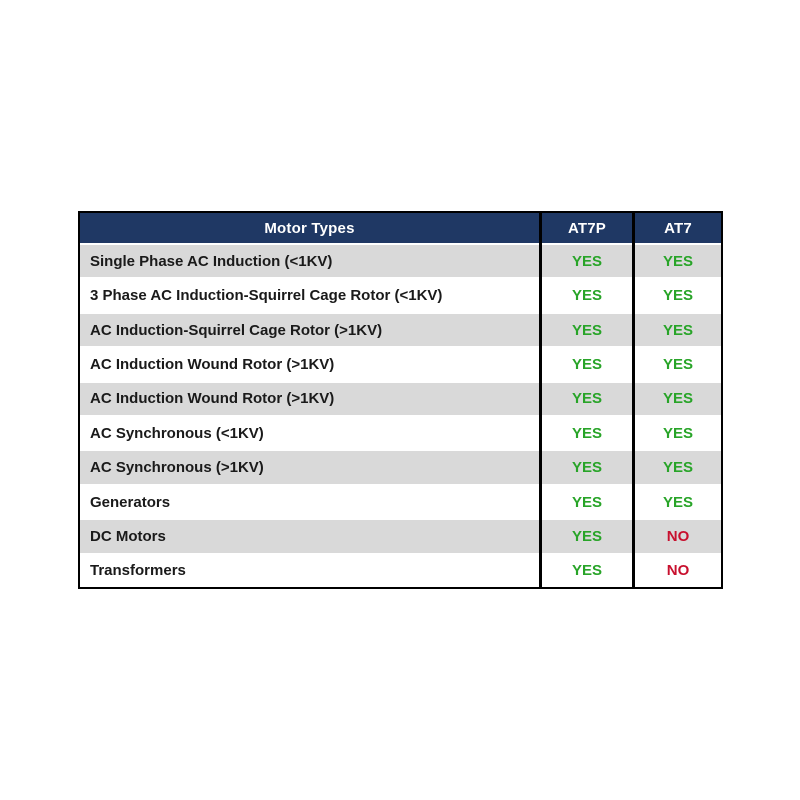 The height and width of the screenshot is (800, 800). What do you see at coordinates (138, 571) in the screenshot?
I see `motor-type-label: Transformers` at bounding box center [138, 571].